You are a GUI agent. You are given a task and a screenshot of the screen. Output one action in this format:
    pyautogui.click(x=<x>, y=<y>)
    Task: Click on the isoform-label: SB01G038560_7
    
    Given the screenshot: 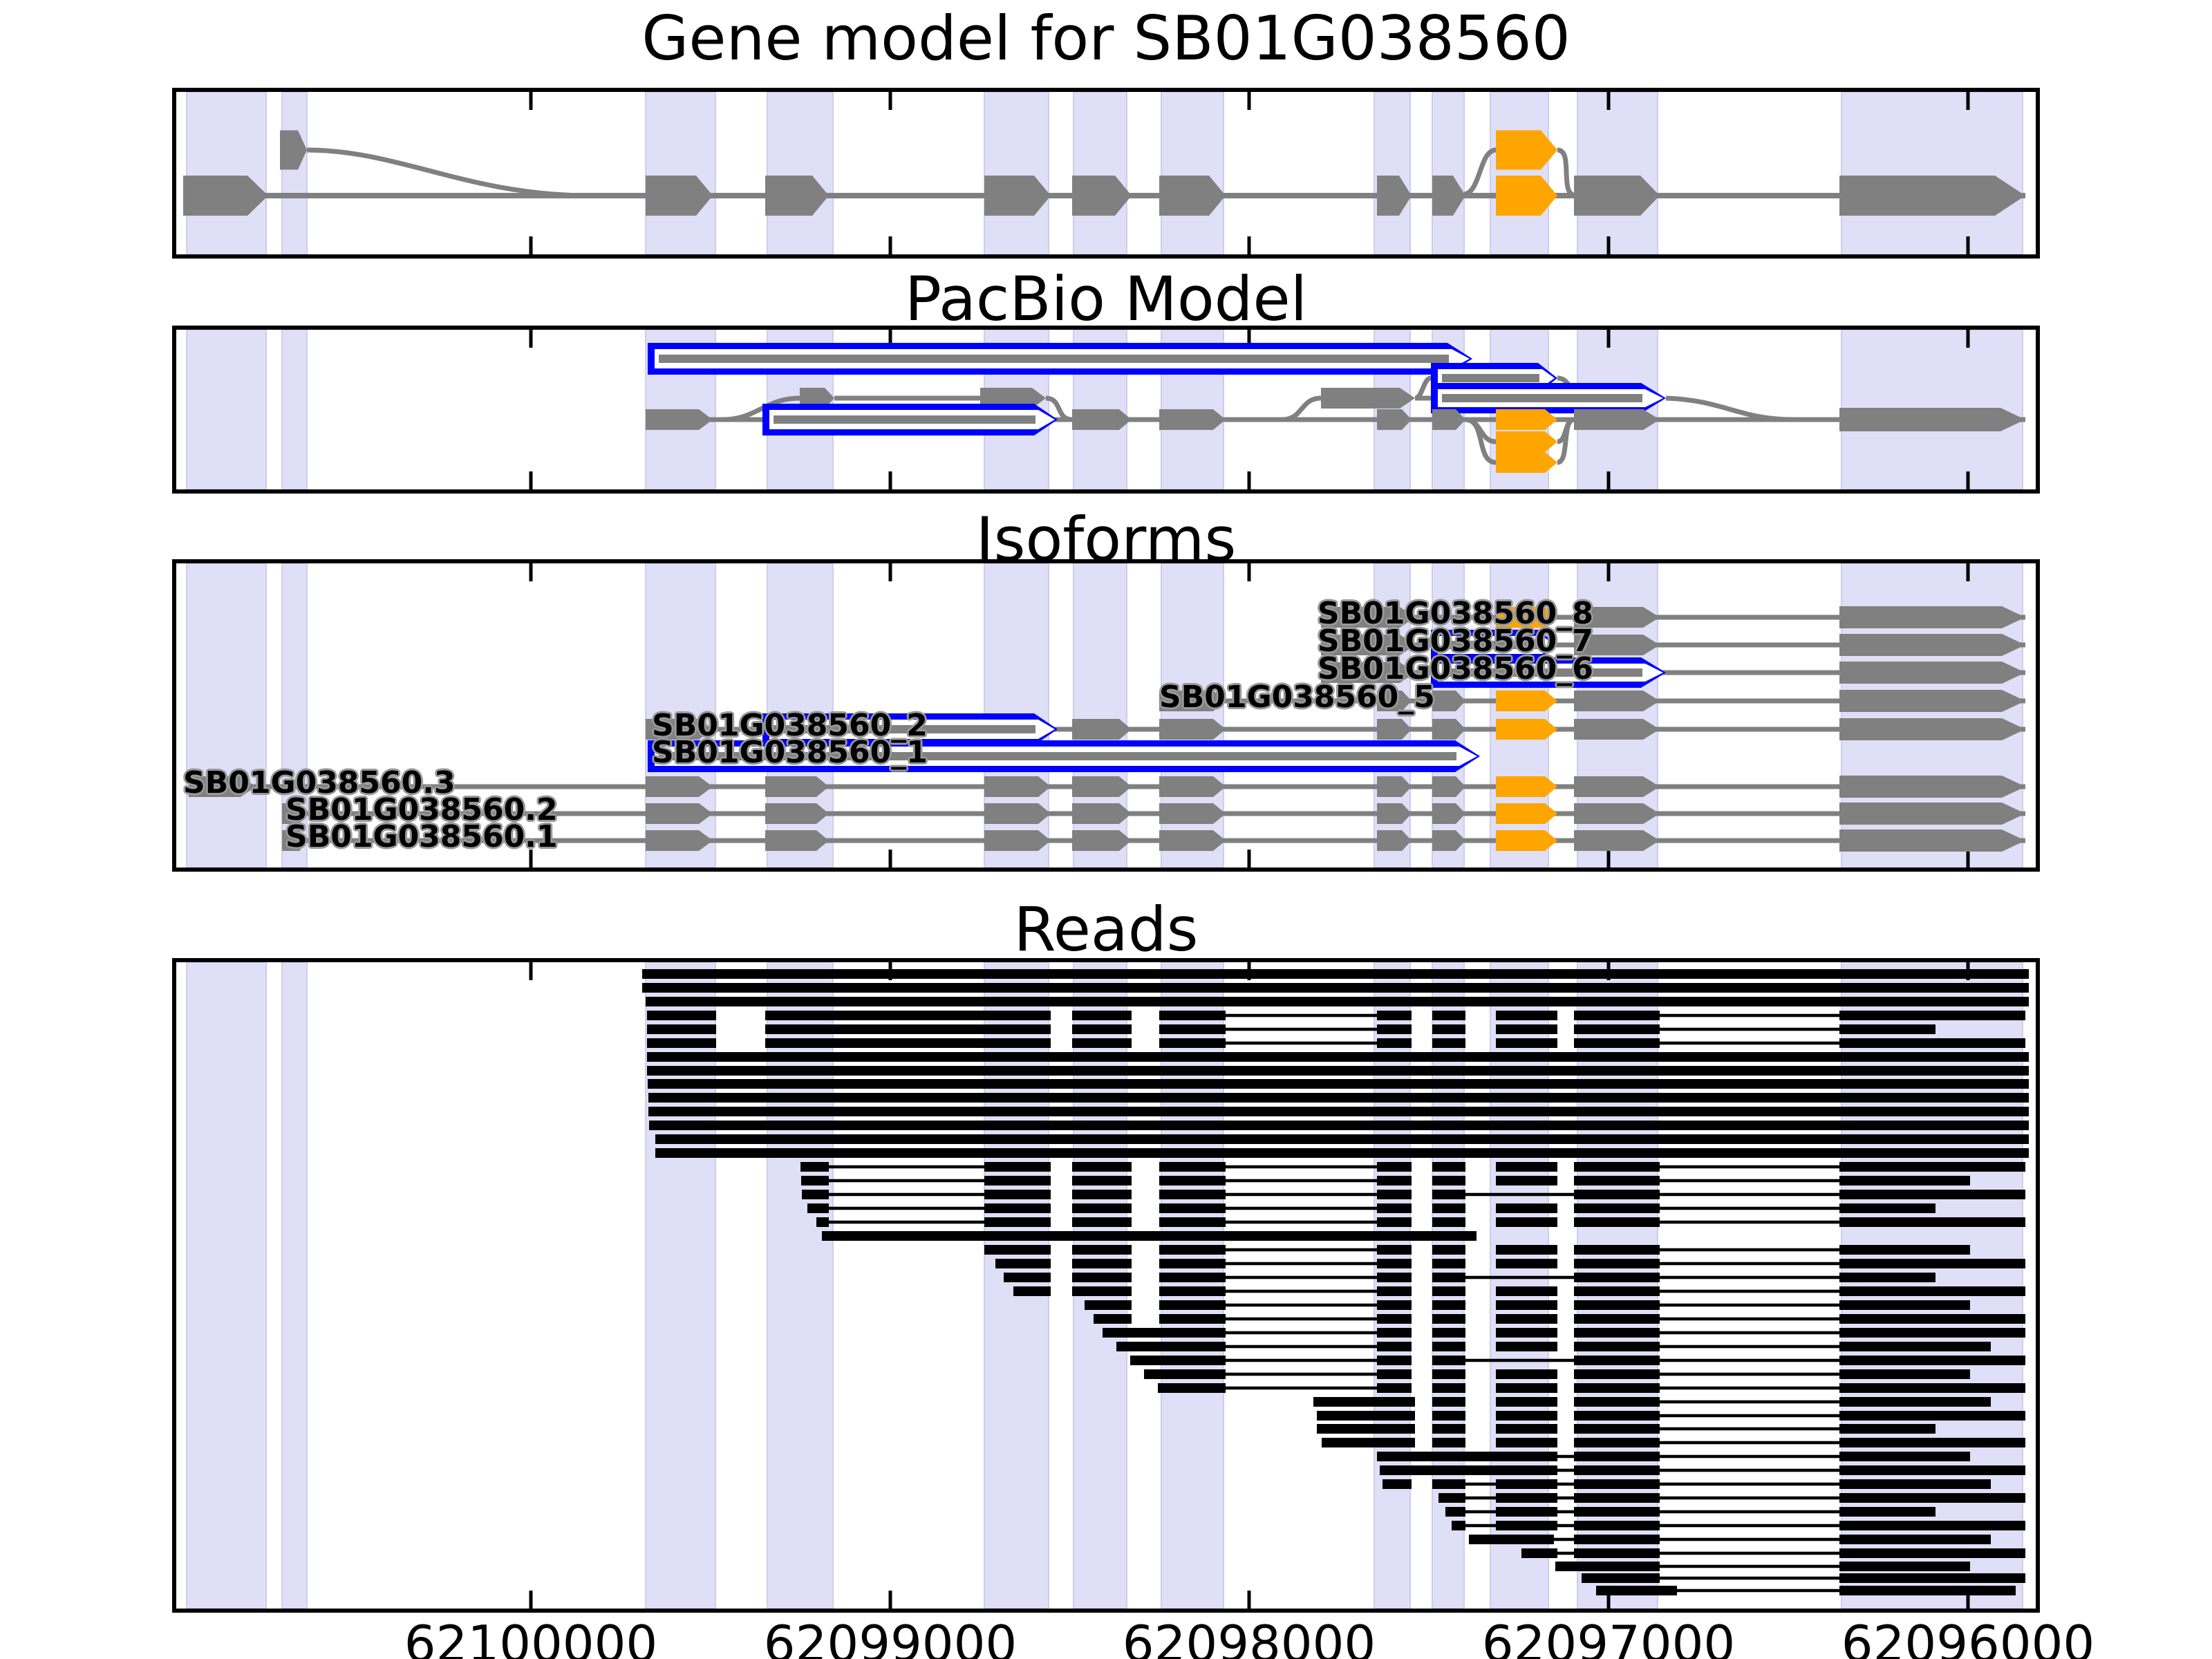 What is the action you would take?
    pyautogui.click(x=1455, y=641)
    